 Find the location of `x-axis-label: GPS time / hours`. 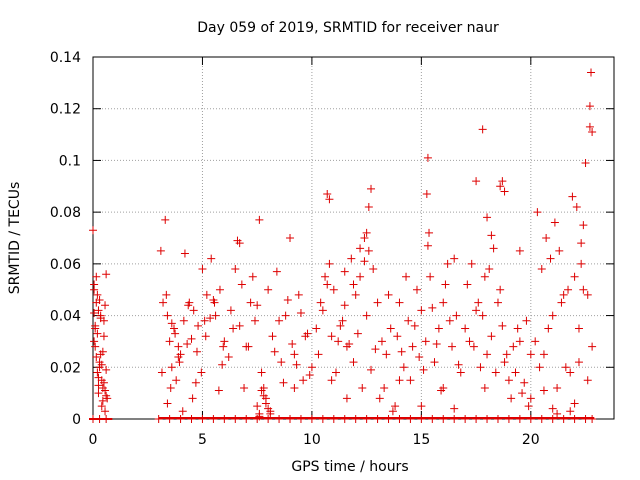

x-axis-label: GPS time / hours is located at coordinates (349, 467).